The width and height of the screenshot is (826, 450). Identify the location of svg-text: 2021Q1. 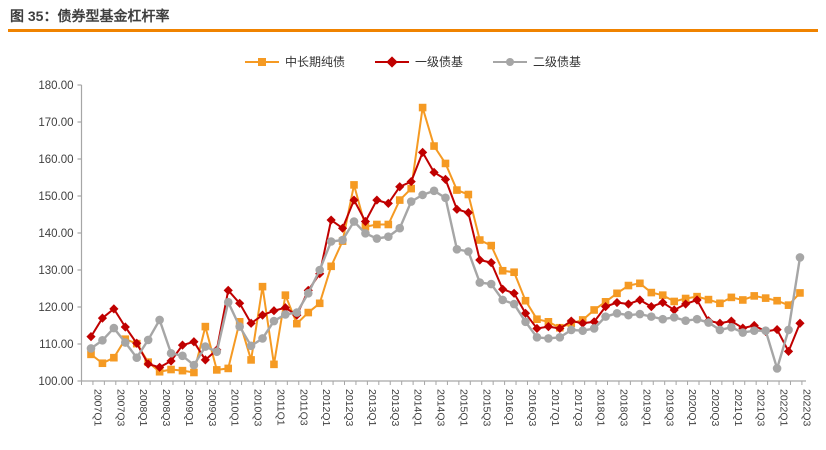
(738, 408).